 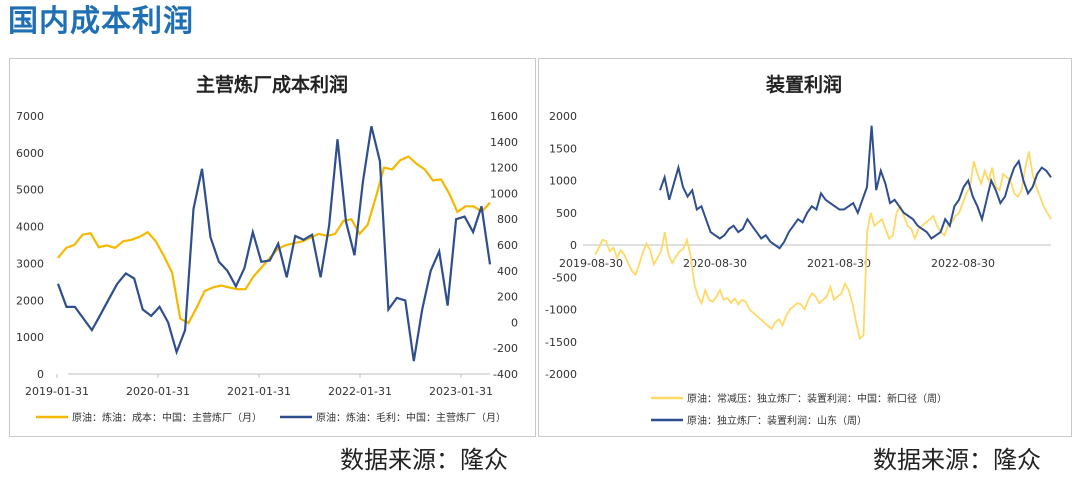 I want to click on x-tick-label: 2020-01-31, so click(x=158, y=391).